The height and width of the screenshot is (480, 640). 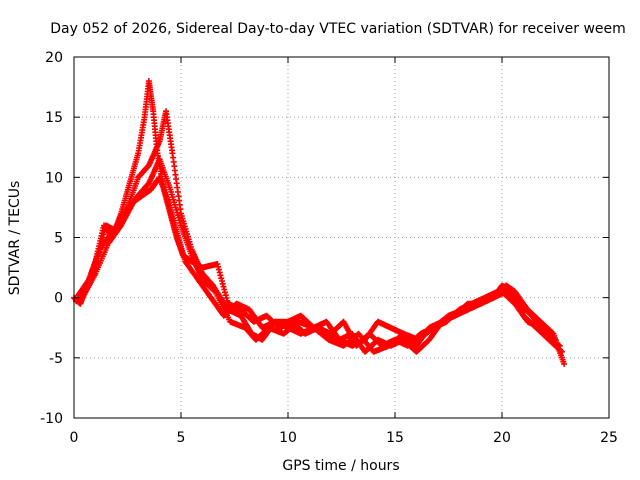 I want to click on x-tick-label: 25, so click(x=609, y=438).